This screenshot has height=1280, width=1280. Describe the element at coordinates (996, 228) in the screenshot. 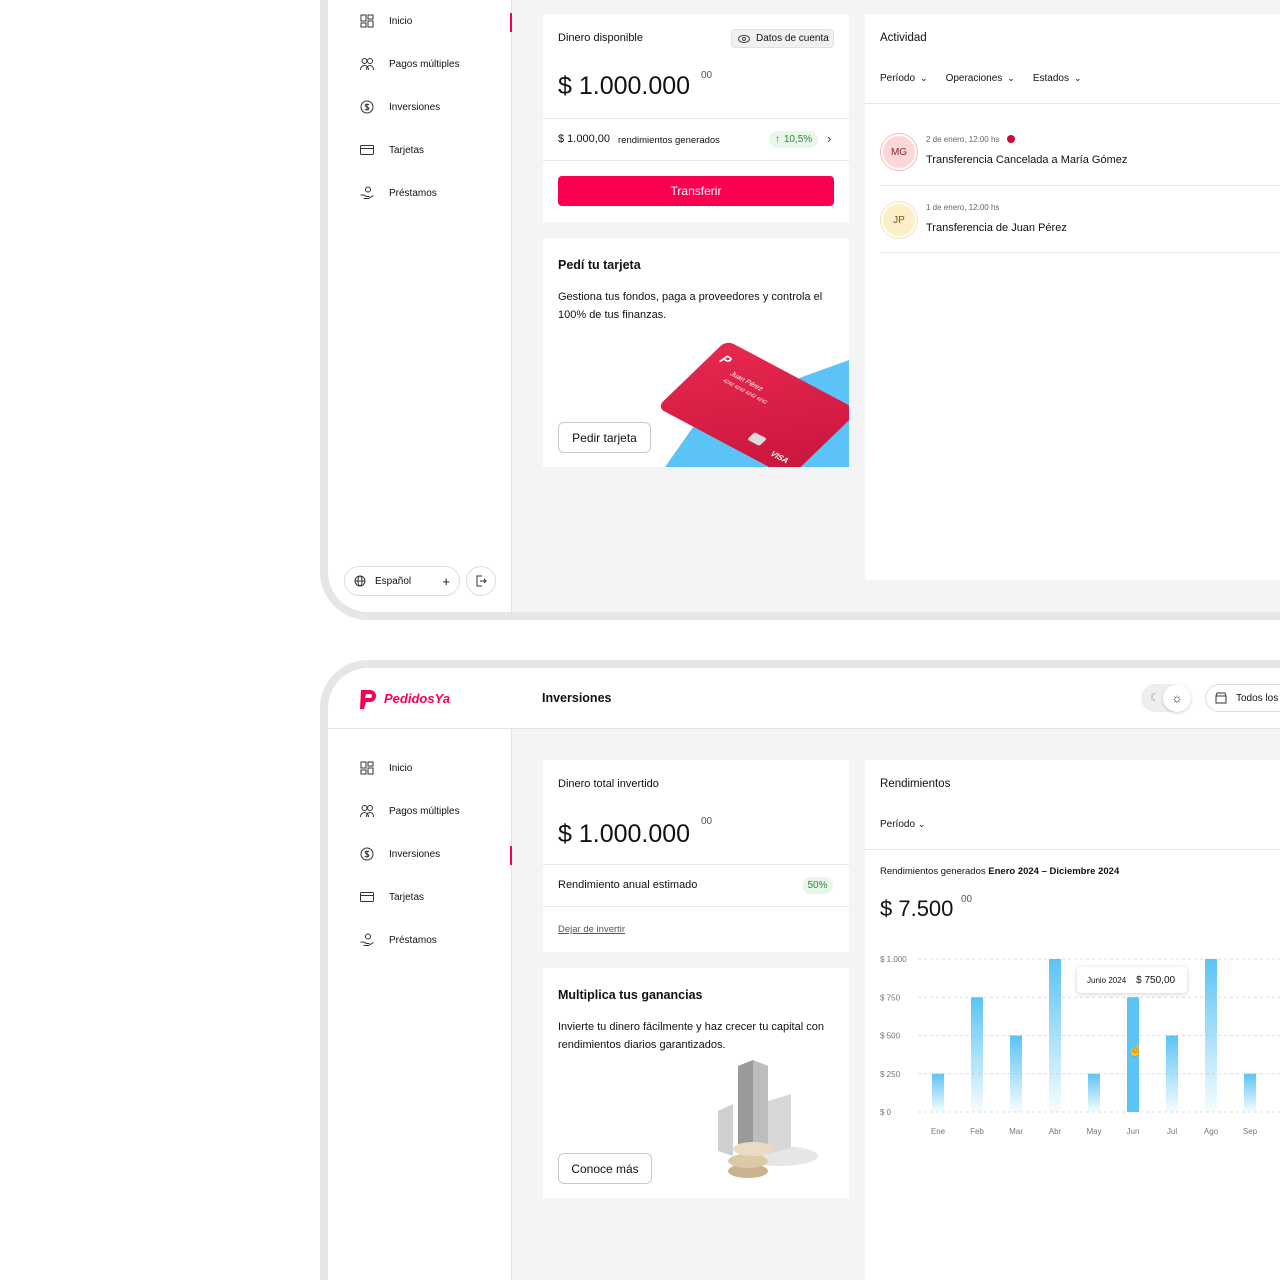

I see `activity-title: Transferencia de Juan Pérez` at that location.